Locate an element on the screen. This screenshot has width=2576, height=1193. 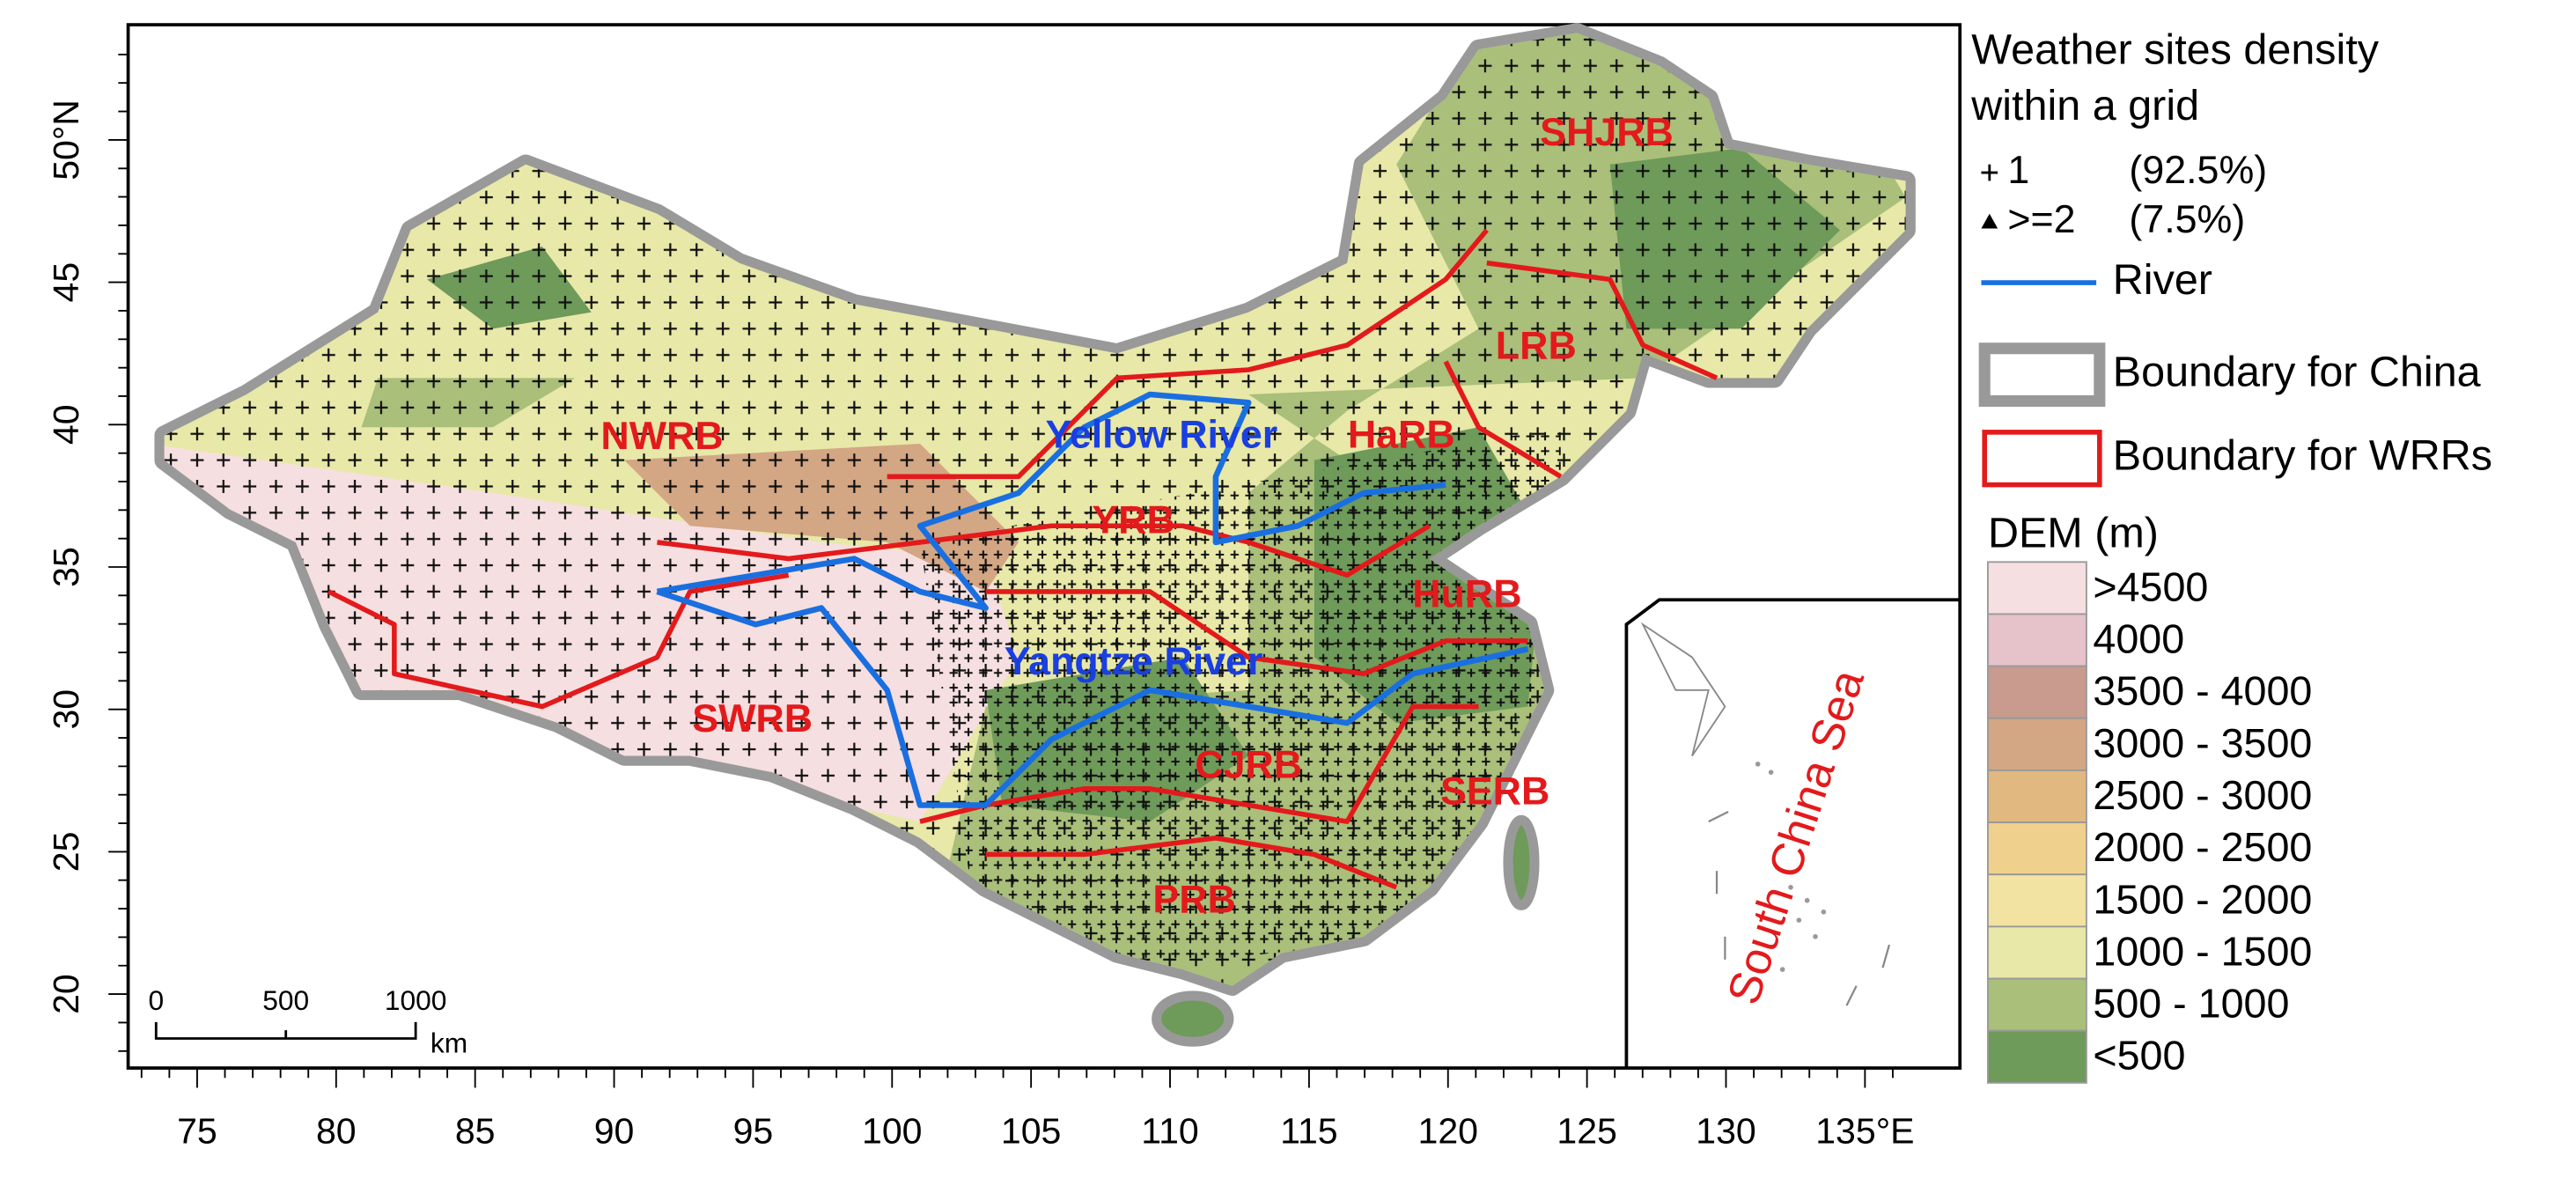
longitude-label: 90 is located at coordinates (615, 1131).